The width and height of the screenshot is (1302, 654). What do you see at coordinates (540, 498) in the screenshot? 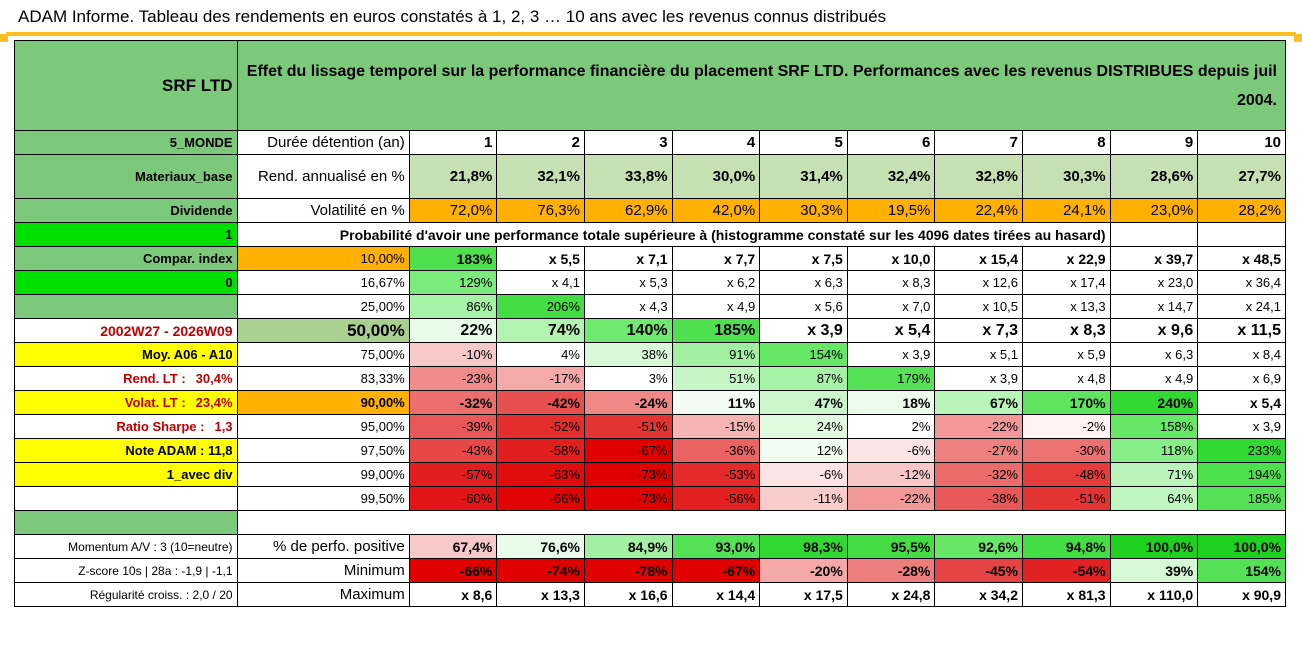
I see `quantile-cell: -66%` at bounding box center [540, 498].